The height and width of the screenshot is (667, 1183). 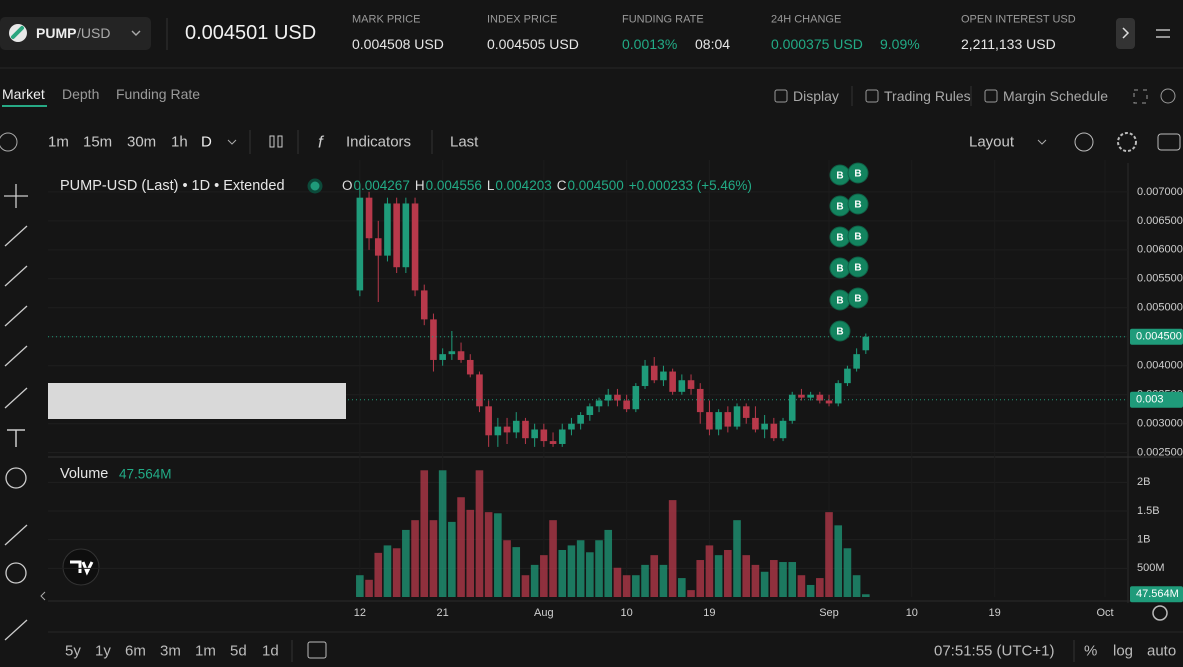 What do you see at coordinates (1042, 142) in the screenshot?
I see `chevron` at bounding box center [1042, 142].